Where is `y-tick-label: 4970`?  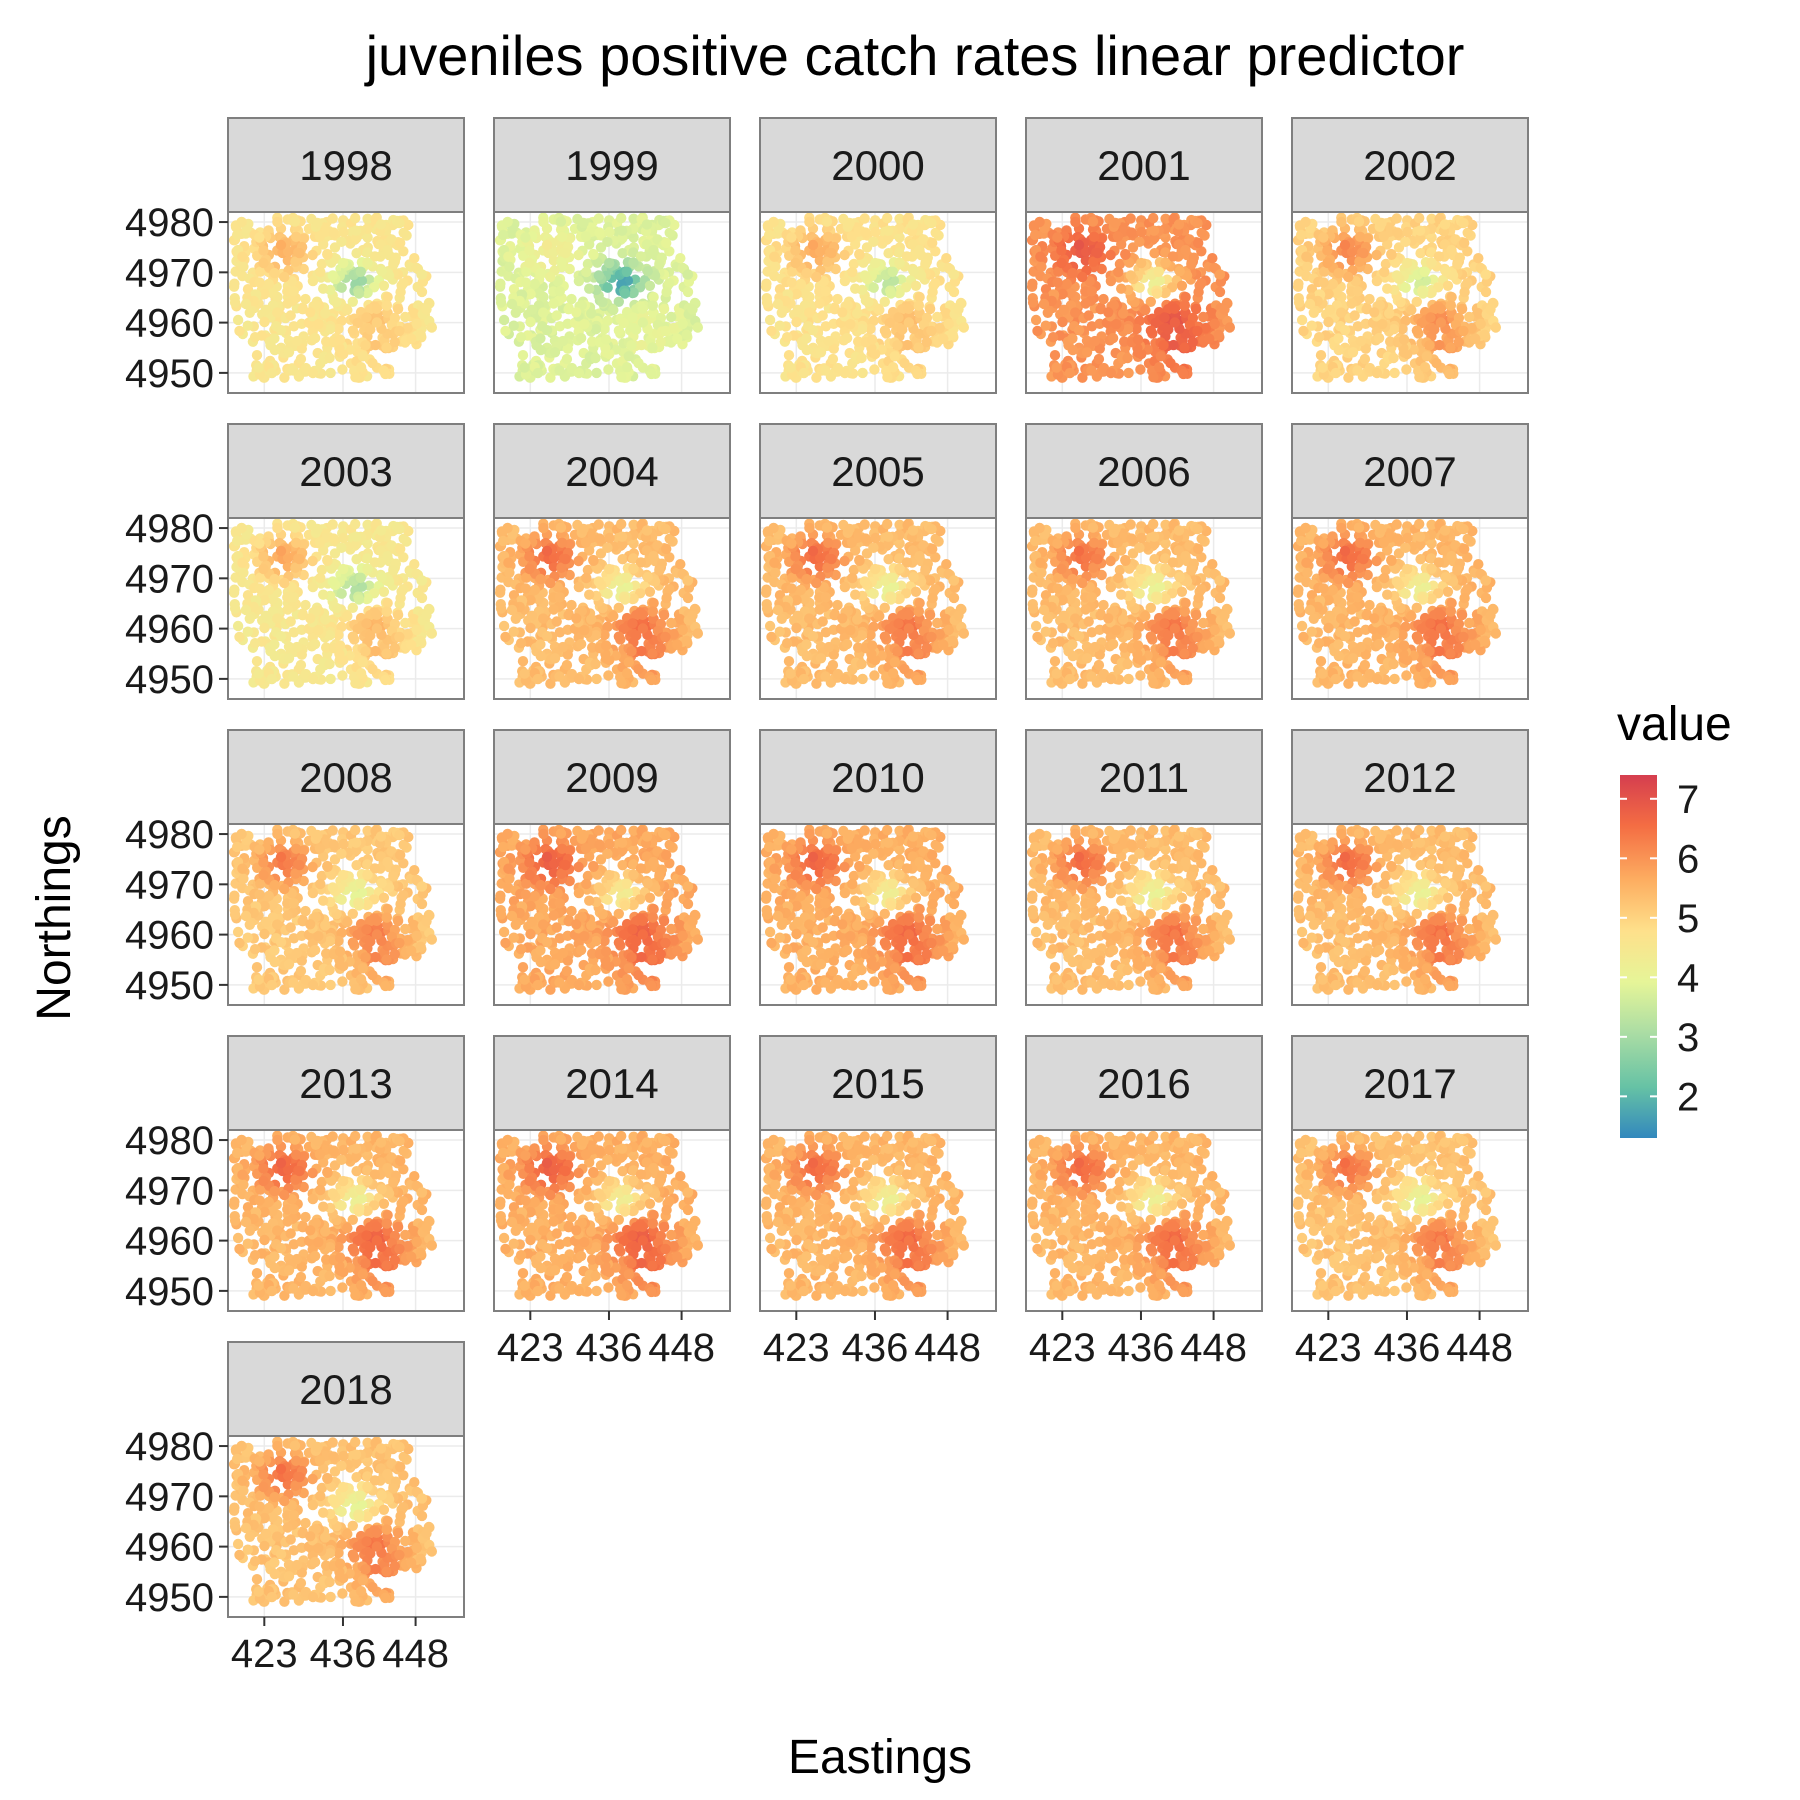
y-tick-label: 4970 is located at coordinates (169, 579).